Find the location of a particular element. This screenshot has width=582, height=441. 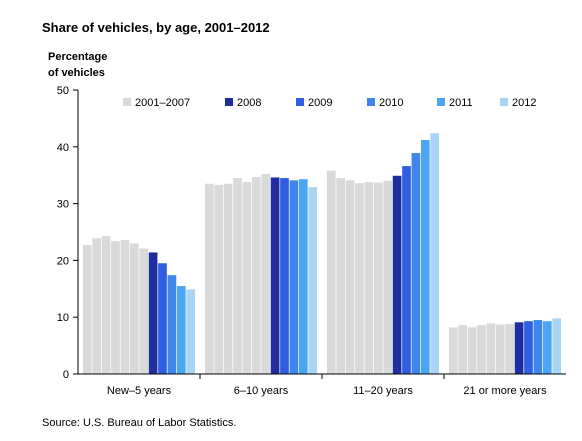

legend-label: 2010 is located at coordinates (391, 103).